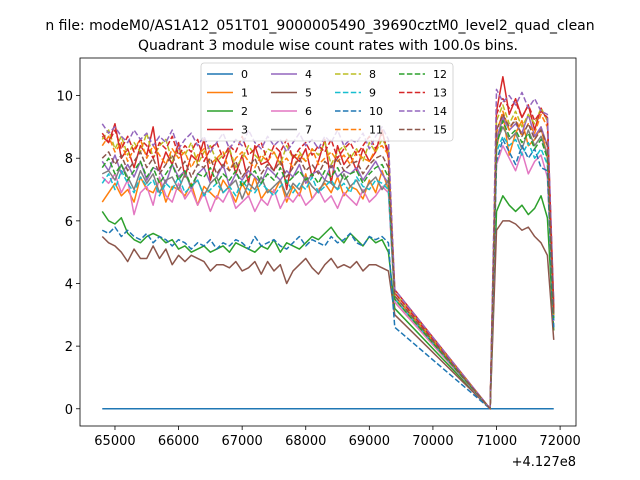 Image resolution: width=640 pixels, height=480 pixels. I want to click on y-tick-label: 8, so click(69, 159).